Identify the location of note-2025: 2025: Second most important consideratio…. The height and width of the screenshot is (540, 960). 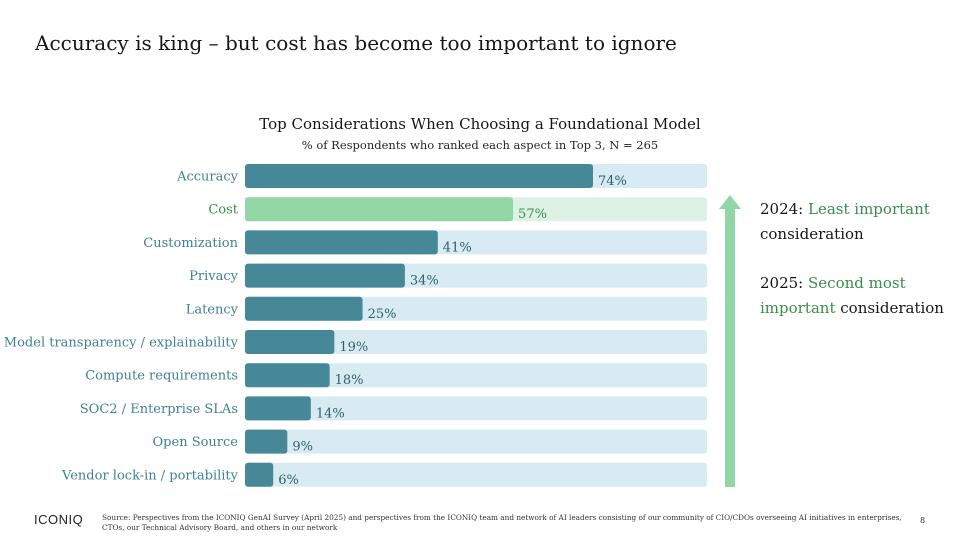
(852, 296).